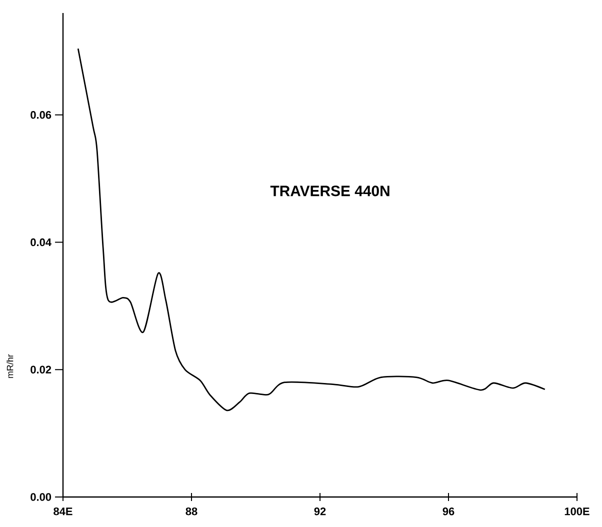  What do you see at coordinates (320, 512) in the screenshot?
I see `x-tick-label: 92` at bounding box center [320, 512].